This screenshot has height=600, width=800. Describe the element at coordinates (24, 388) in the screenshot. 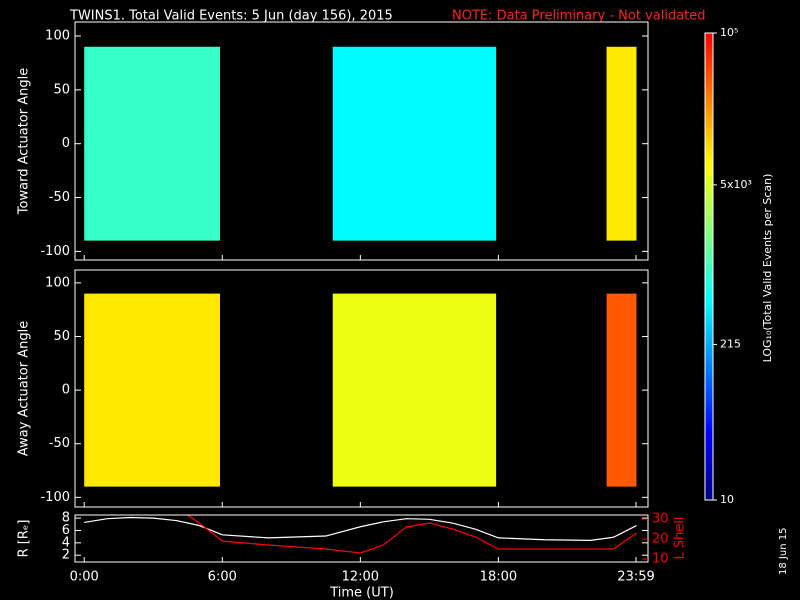

I see `y-axis-label: Away Actuator Angle` at that location.